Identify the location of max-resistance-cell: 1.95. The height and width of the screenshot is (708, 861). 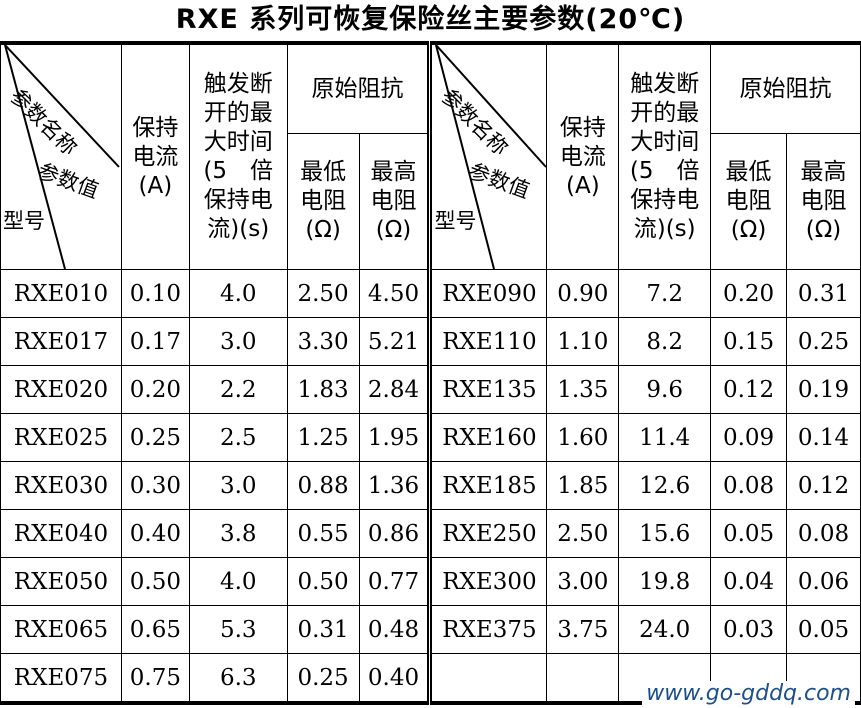
(395, 437).